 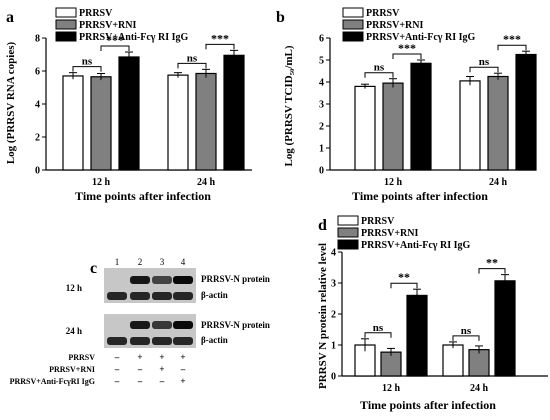 I want to click on blot-label-n-protein-24h: PRRSV-N protein, so click(x=235, y=325).